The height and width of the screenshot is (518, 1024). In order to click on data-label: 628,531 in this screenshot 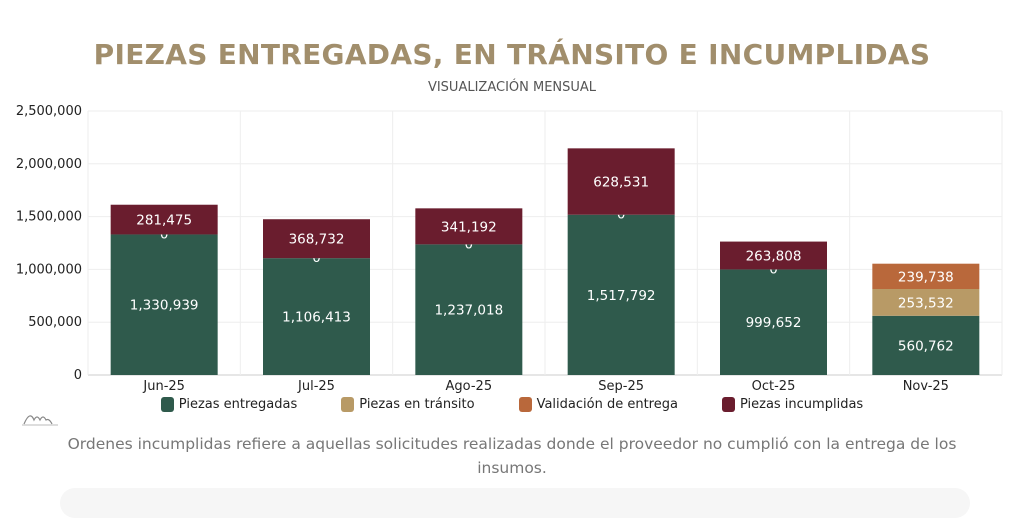, I will do `click(621, 183)`.